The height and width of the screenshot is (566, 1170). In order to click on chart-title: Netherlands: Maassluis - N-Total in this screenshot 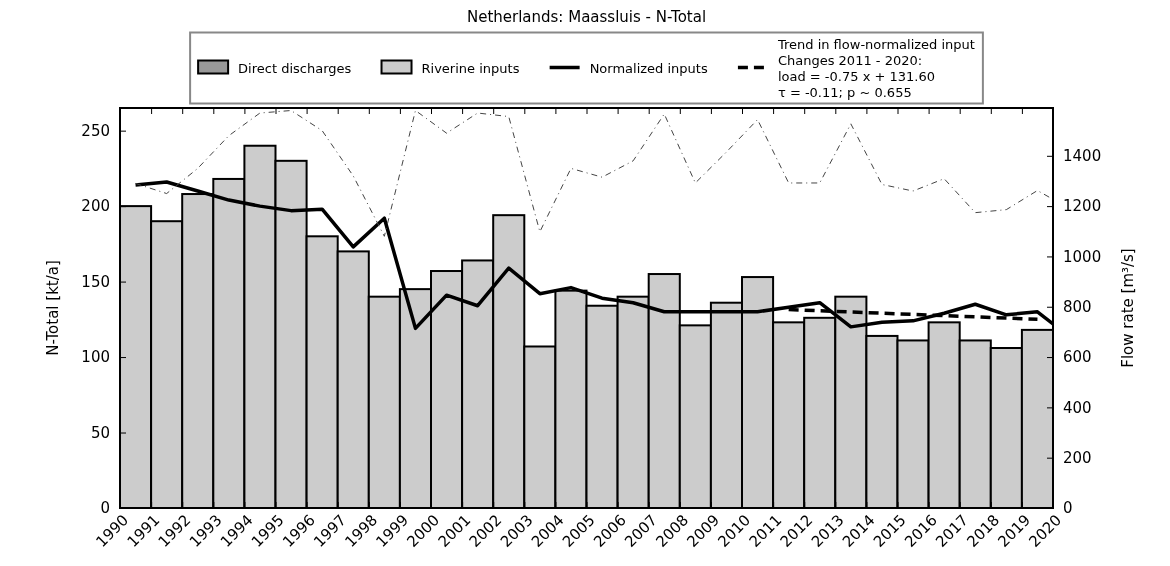, I will do `click(586, 17)`.